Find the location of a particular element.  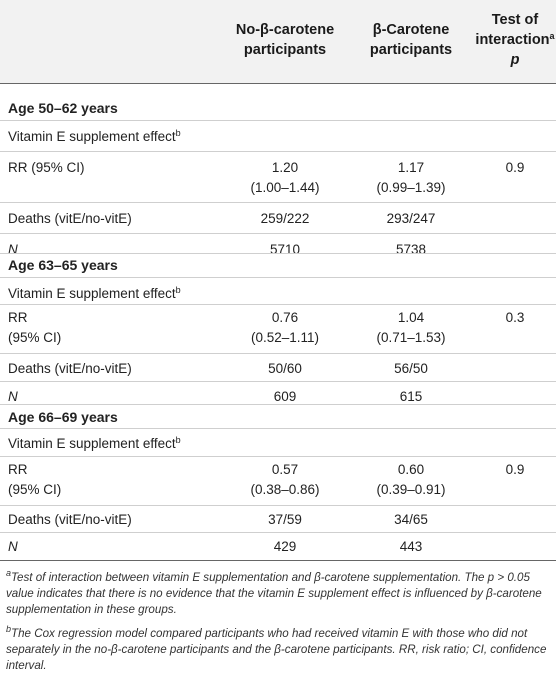

rr-beta-carotene: 1.04 (0.71–1.53) is located at coordinates (411, 328).